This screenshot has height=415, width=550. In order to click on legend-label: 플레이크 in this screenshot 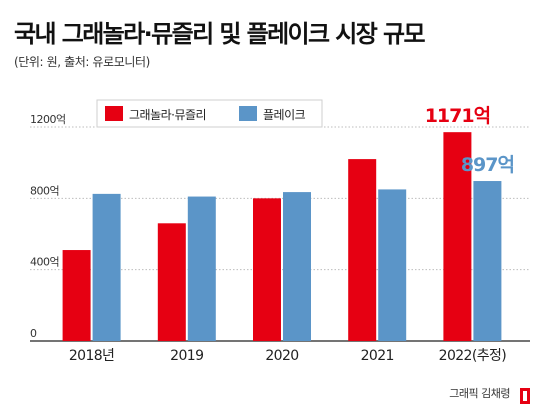, I will do `click(284, 115)`.